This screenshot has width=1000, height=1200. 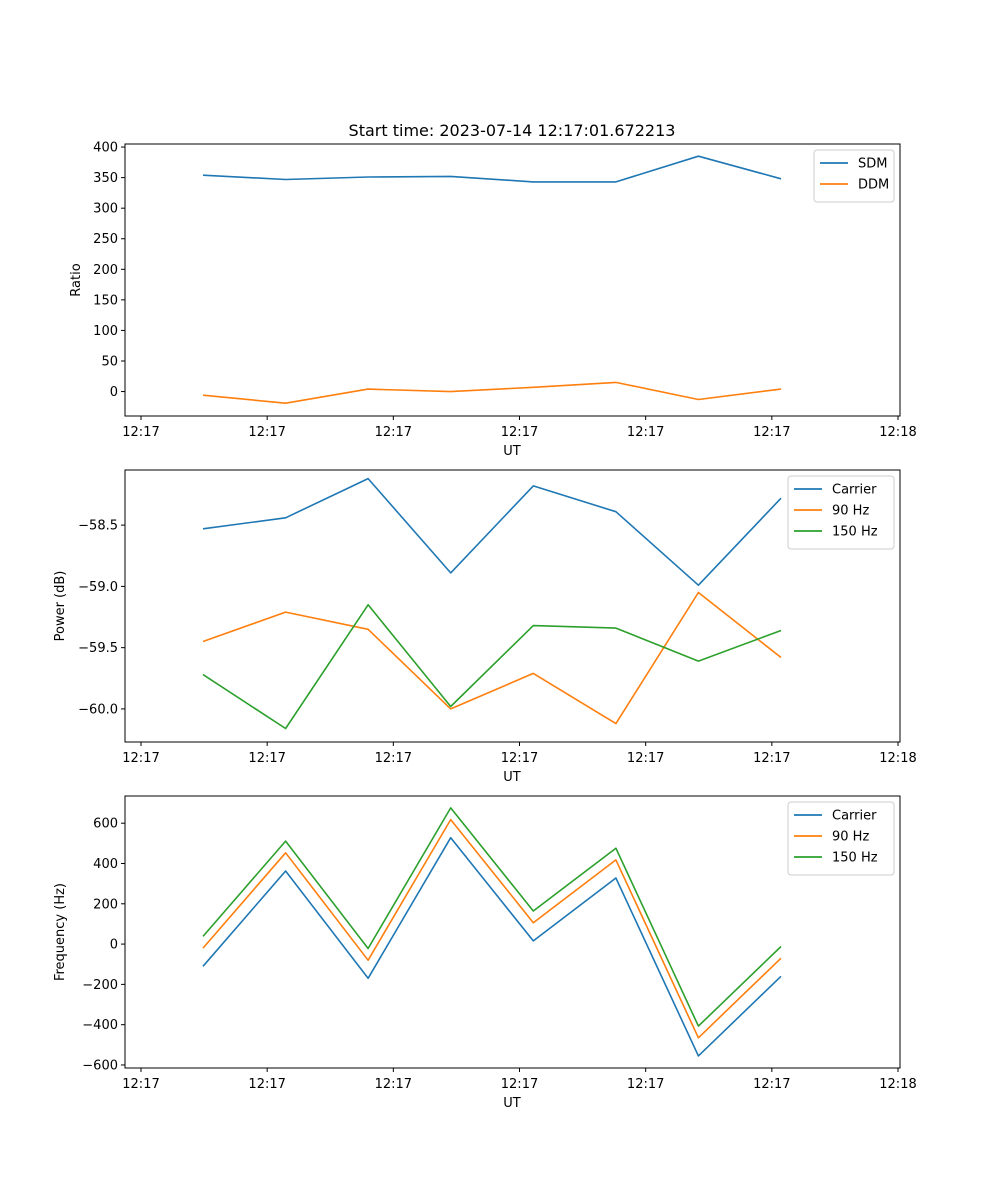 I want to click on y-tick-label: −59.5, so click(x=98, y=648).